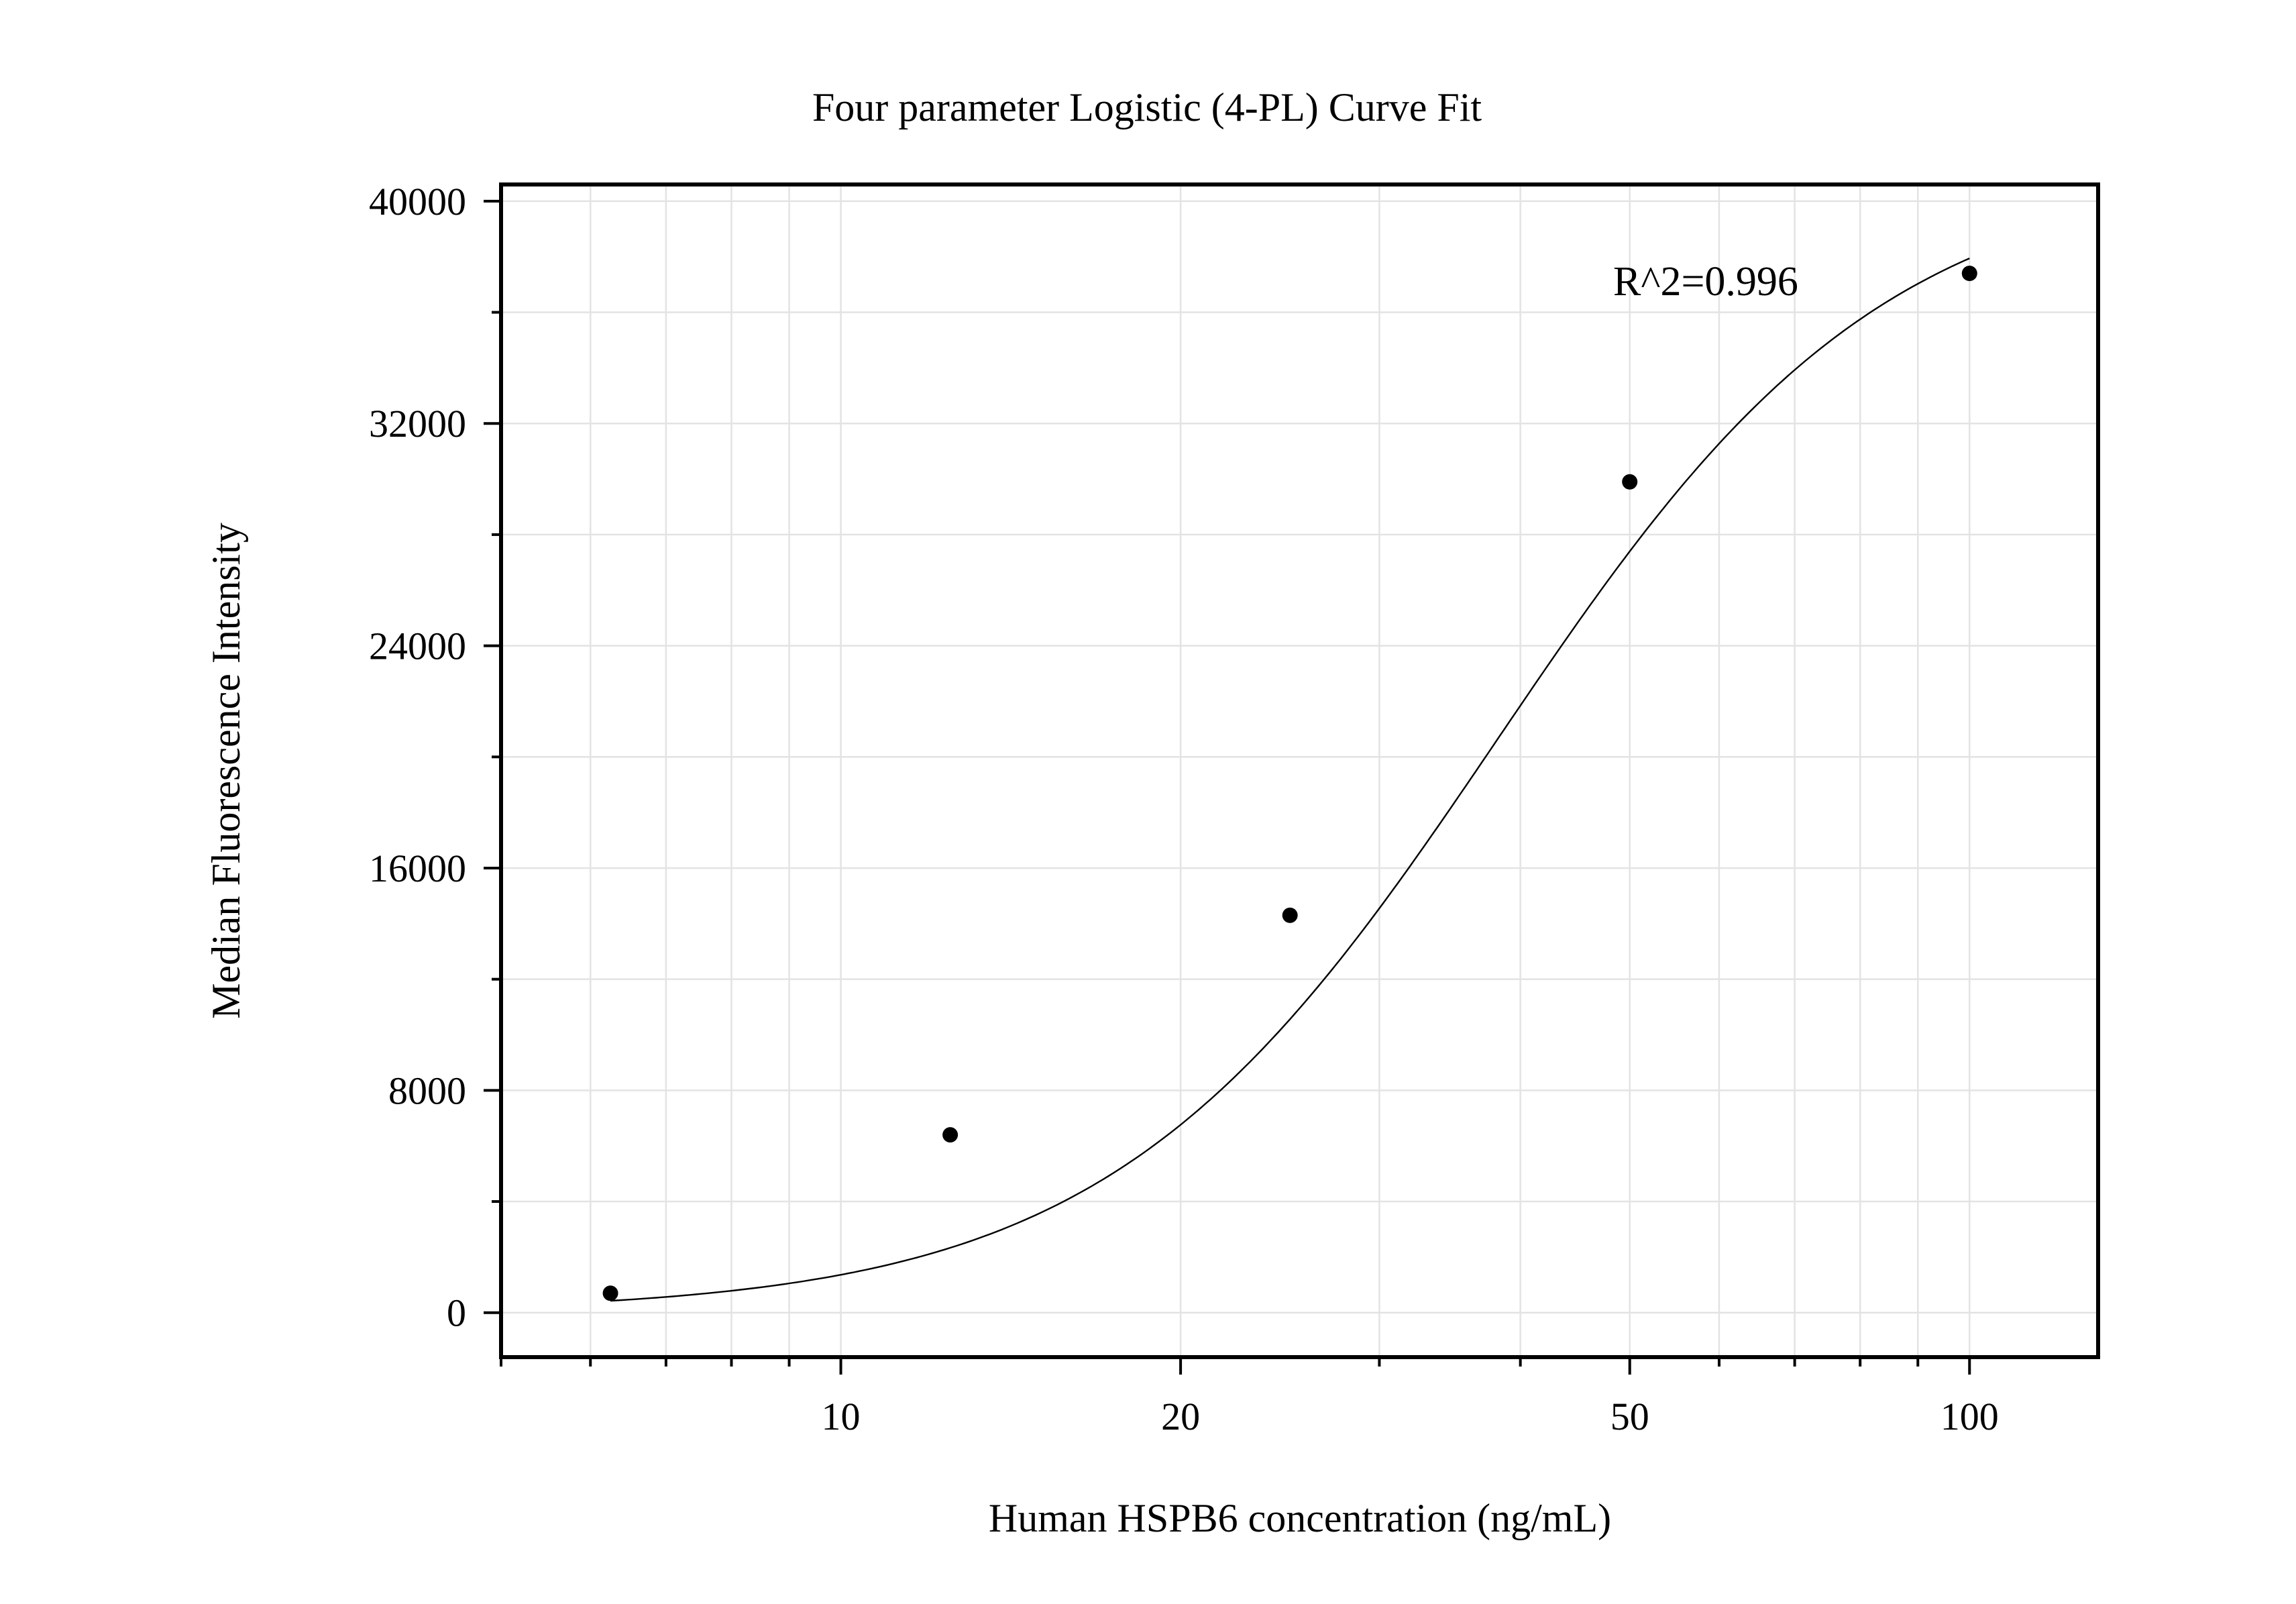 The image size is (2296, 1604). Describe the element at coordinates (1970, 1417) in the screenshot. I see `x-tick-label: 100` at that location.